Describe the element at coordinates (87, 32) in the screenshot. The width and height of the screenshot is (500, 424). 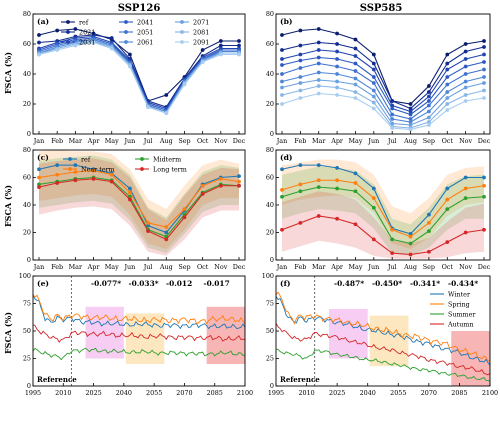
I see `legend-label: 2021` at that location.